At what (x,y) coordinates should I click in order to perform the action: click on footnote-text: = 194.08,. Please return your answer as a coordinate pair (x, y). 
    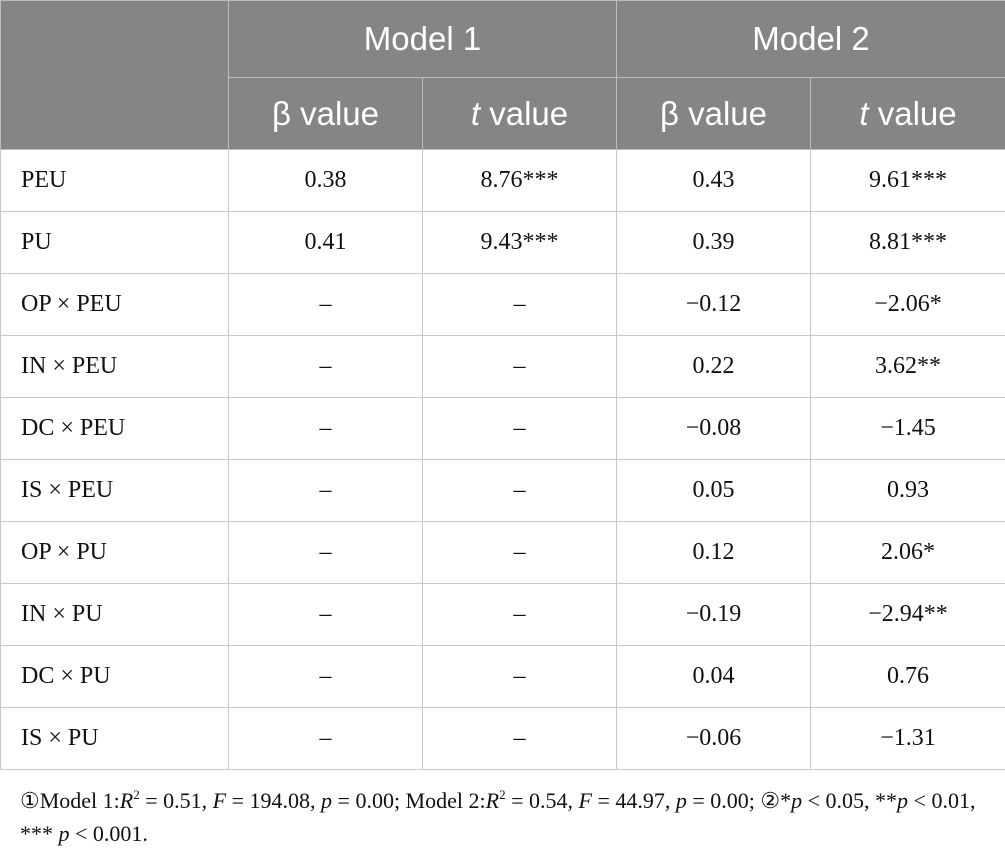
    Looking at the image, I should click on (274, 800).